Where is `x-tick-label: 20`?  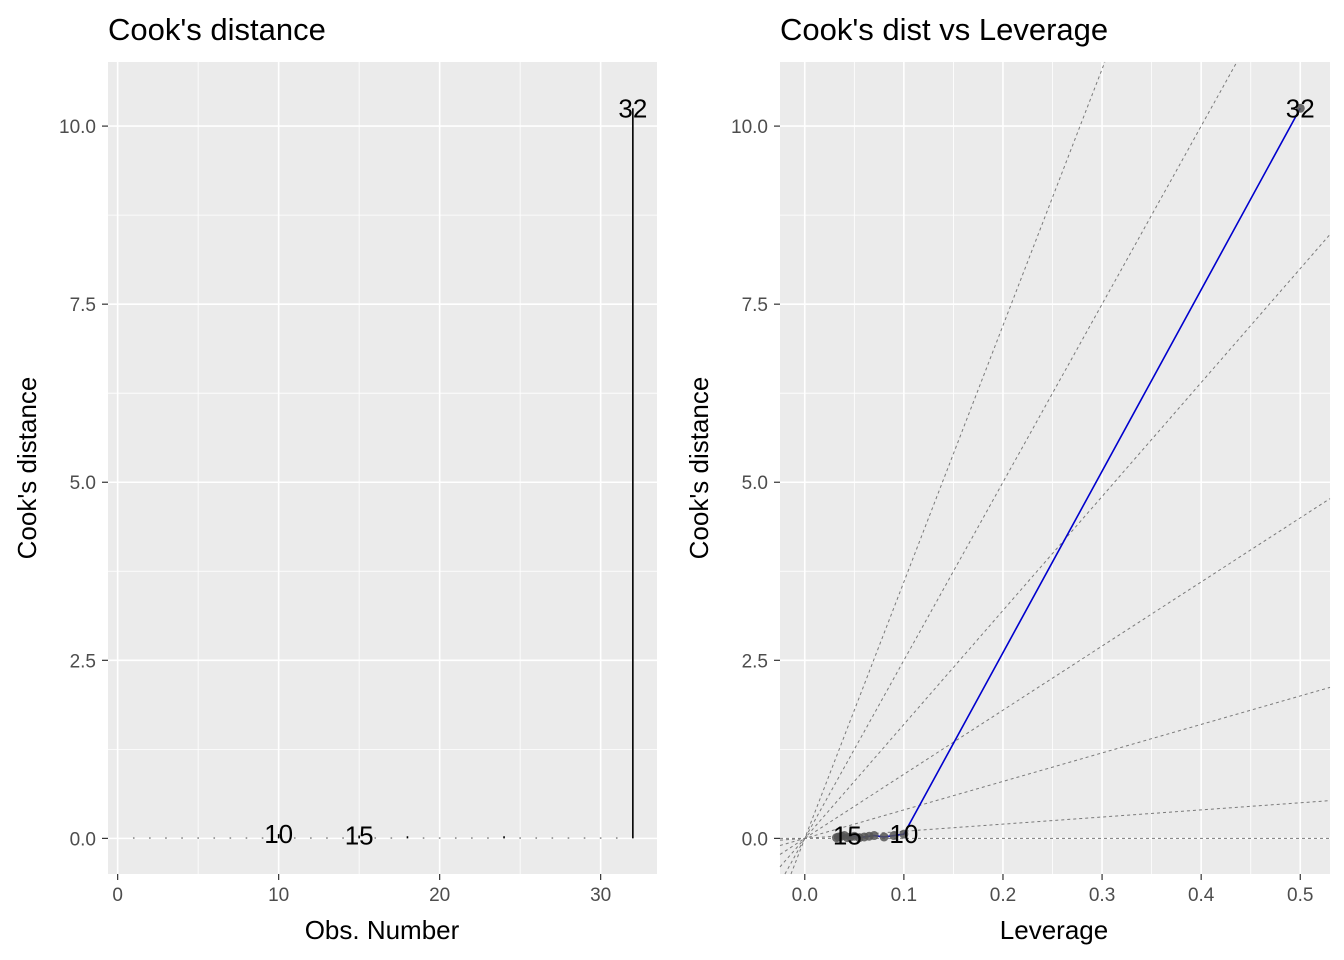 x-tick-label: 20 is located at coordinates (439, 895).